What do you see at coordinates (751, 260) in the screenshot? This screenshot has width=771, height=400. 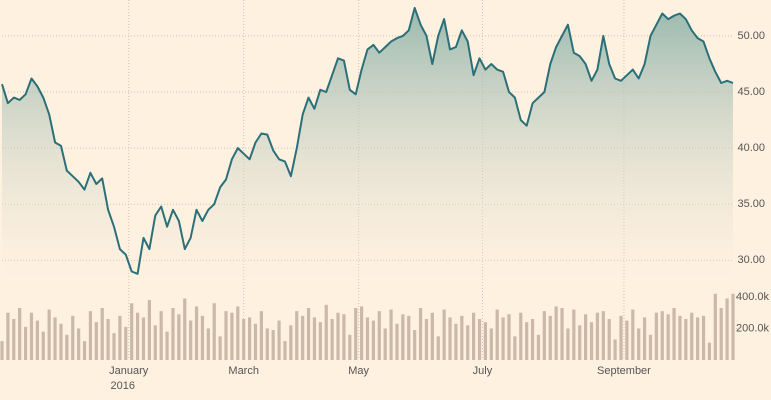 I see `y-tick-label: 30.00` at bounding box center [751, 260].